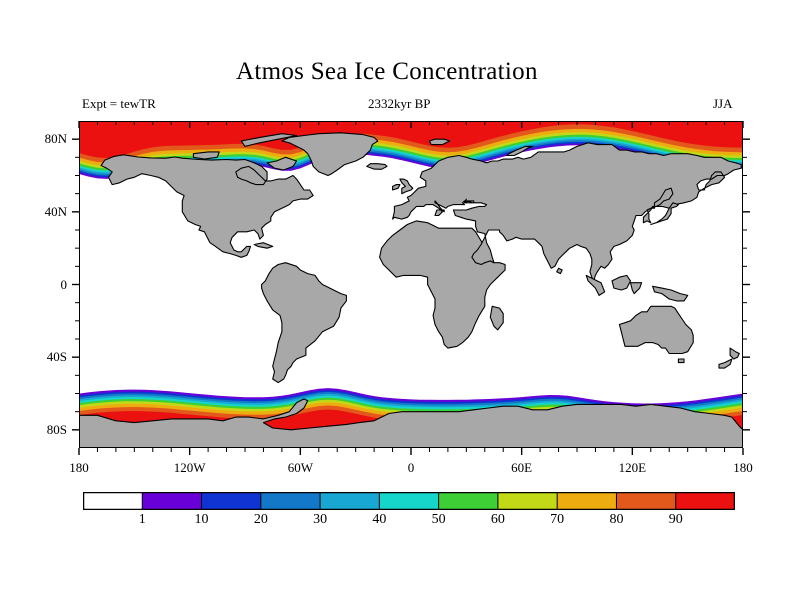 This screenshot has height=600, width=800. Describe the element at coordinates (189, 467) in the screenshot. I see `x-axis-tick-label: 120W` at that location.